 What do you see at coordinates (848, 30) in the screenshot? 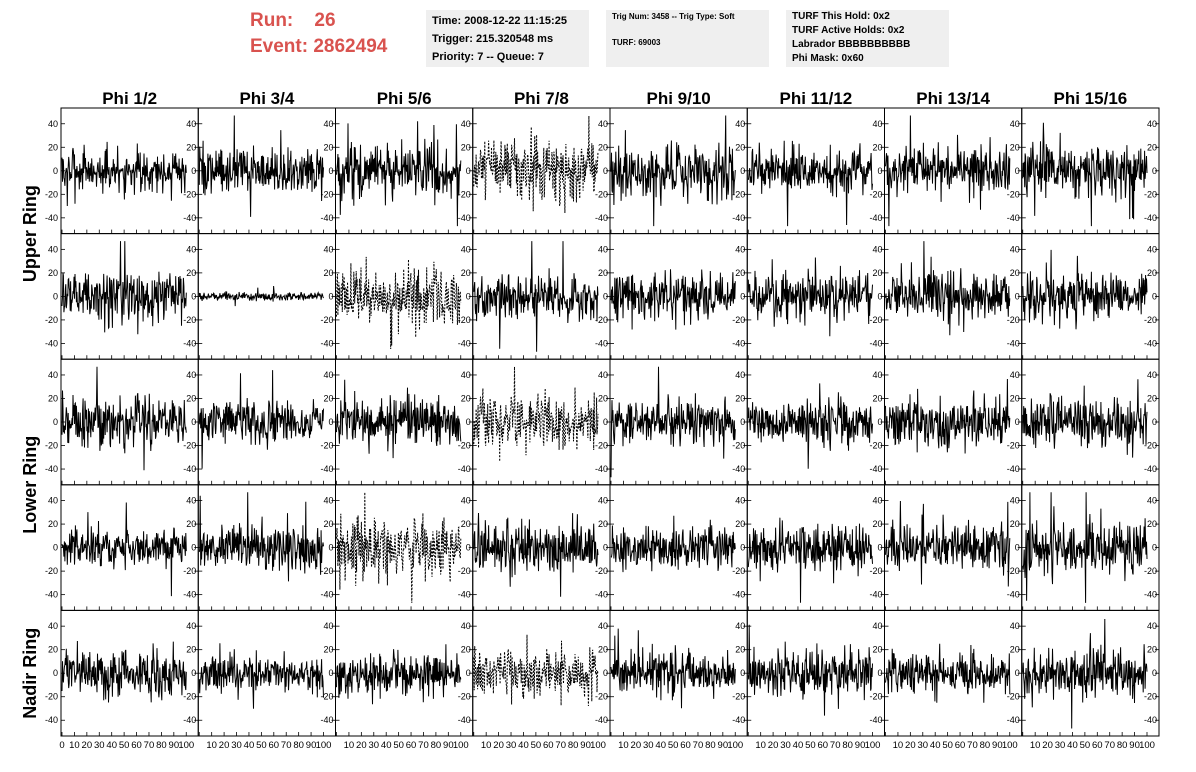
I see `turf-active-text: TURF Active Holds: 0x2` at bounding box center [848, 30].